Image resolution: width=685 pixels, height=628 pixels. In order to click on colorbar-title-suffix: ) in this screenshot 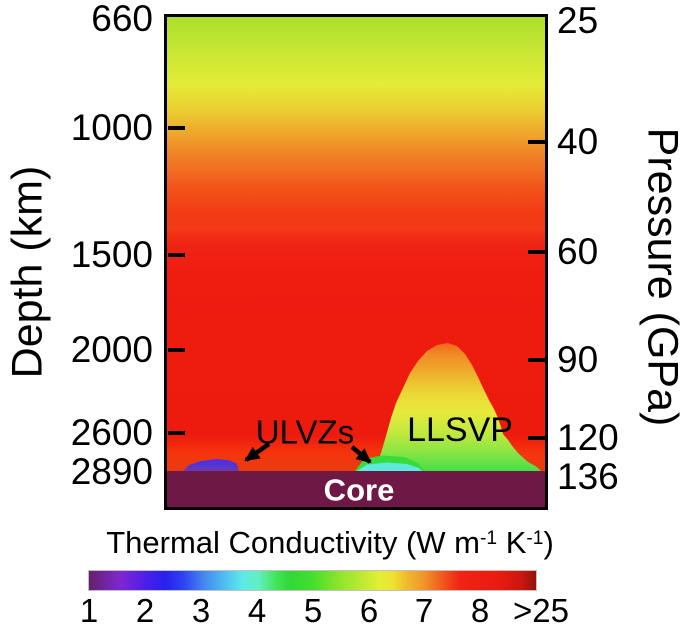, I will do `click(548, 542)`.